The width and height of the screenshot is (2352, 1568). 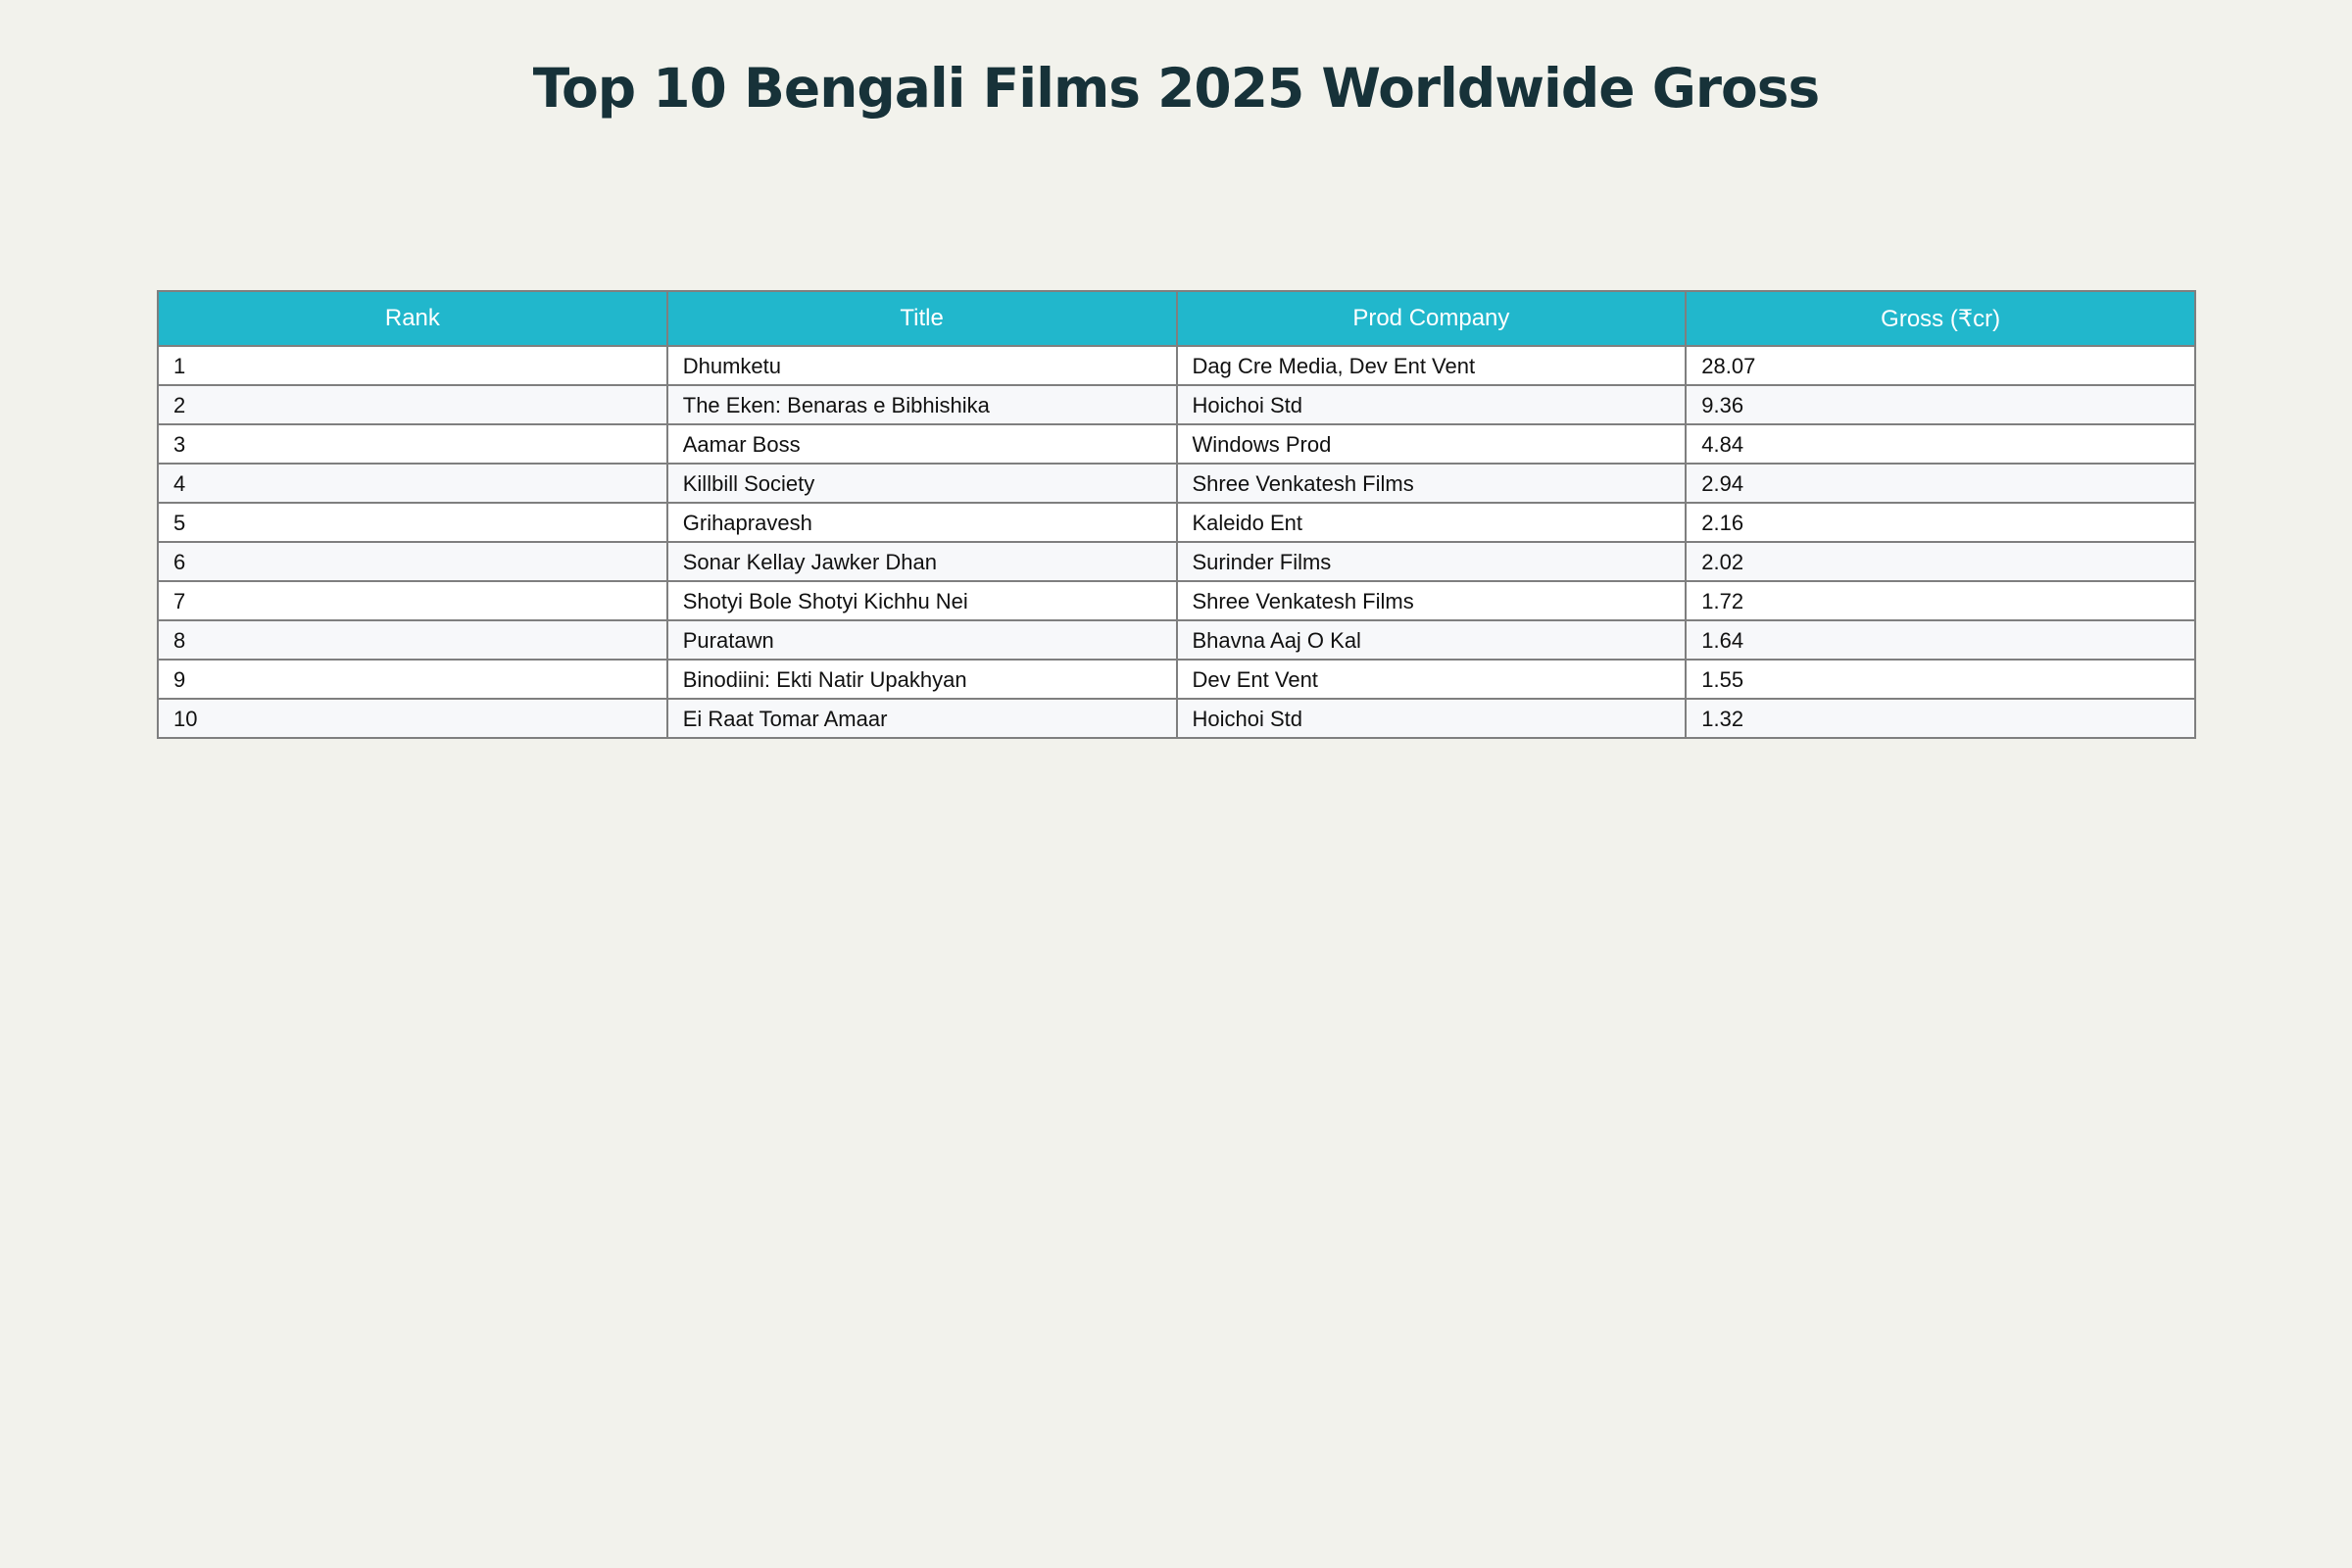 I want to click on cell-gross: 1.72, so click(x=1940, y=600).